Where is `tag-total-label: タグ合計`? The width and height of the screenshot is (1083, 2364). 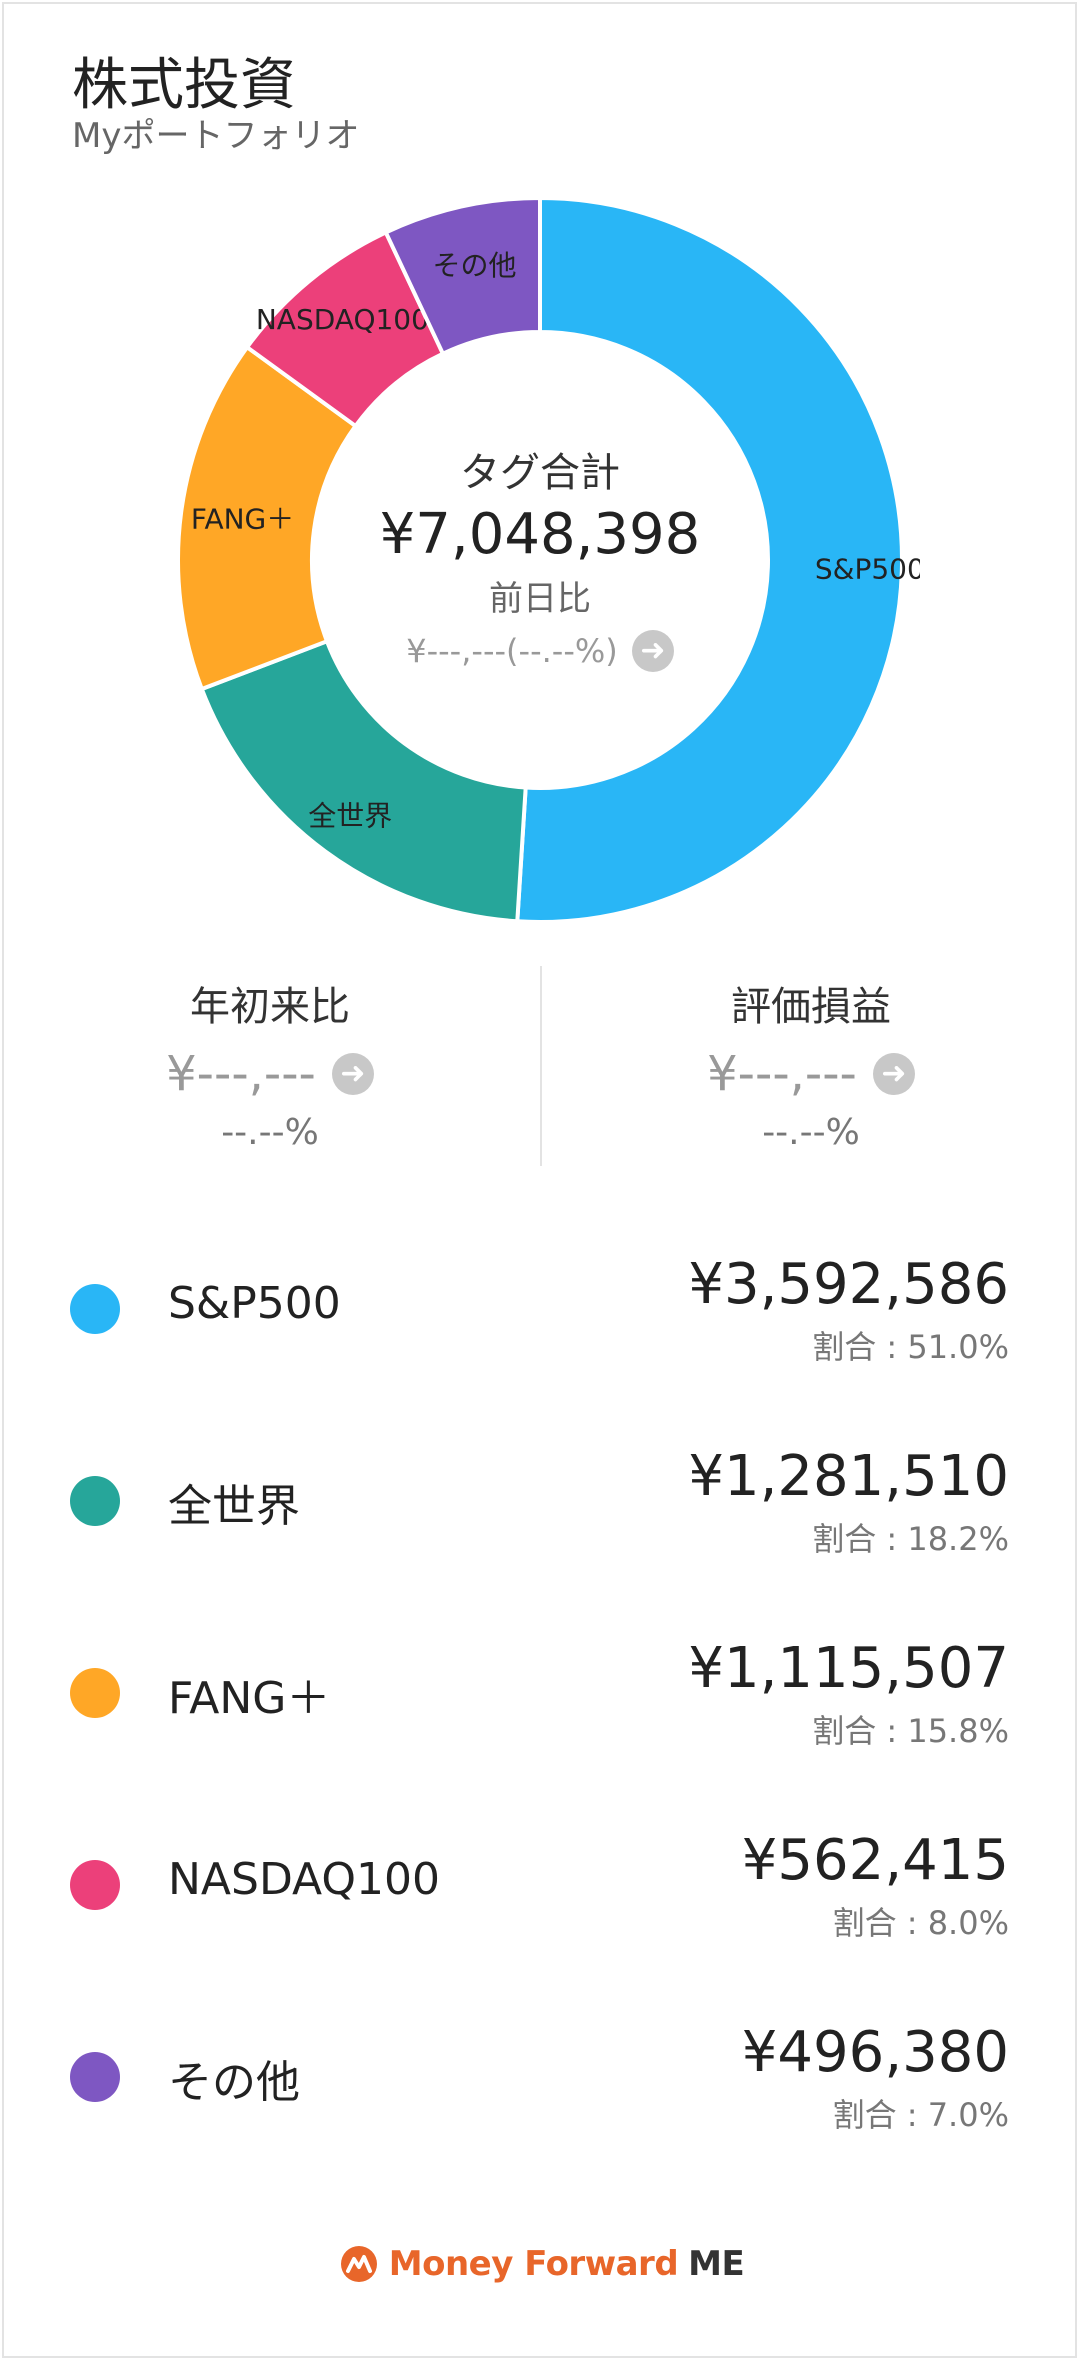
tag-total-label: タグ合計 is located at coordinates (540, 473).